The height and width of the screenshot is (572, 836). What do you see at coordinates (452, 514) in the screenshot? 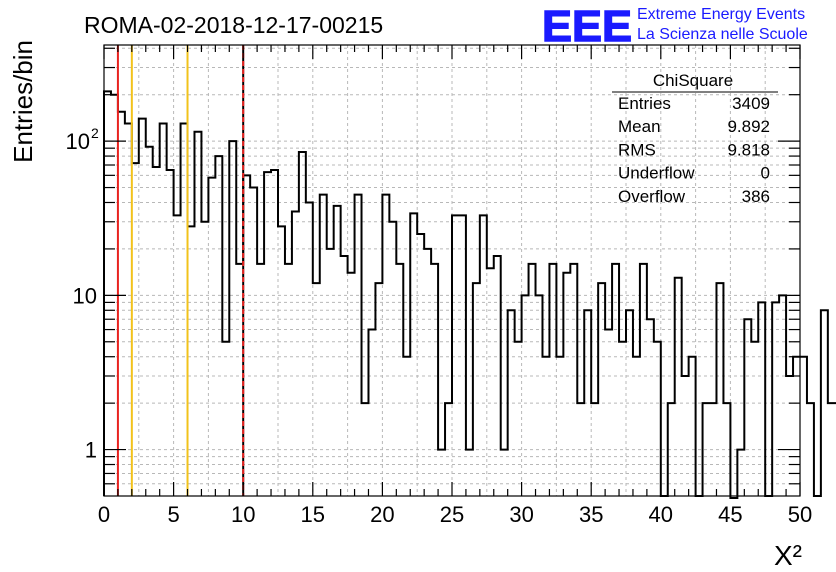
I see `x-tick-label: 25` at bounding box center [452, 514].